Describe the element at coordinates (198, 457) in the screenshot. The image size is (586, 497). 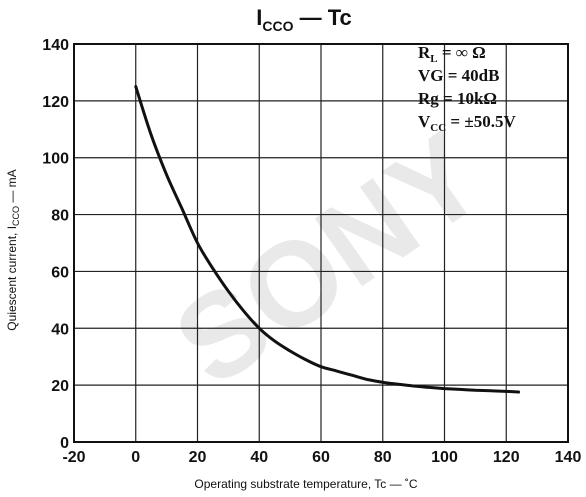
I see `x-tick-label: 20` at that location.